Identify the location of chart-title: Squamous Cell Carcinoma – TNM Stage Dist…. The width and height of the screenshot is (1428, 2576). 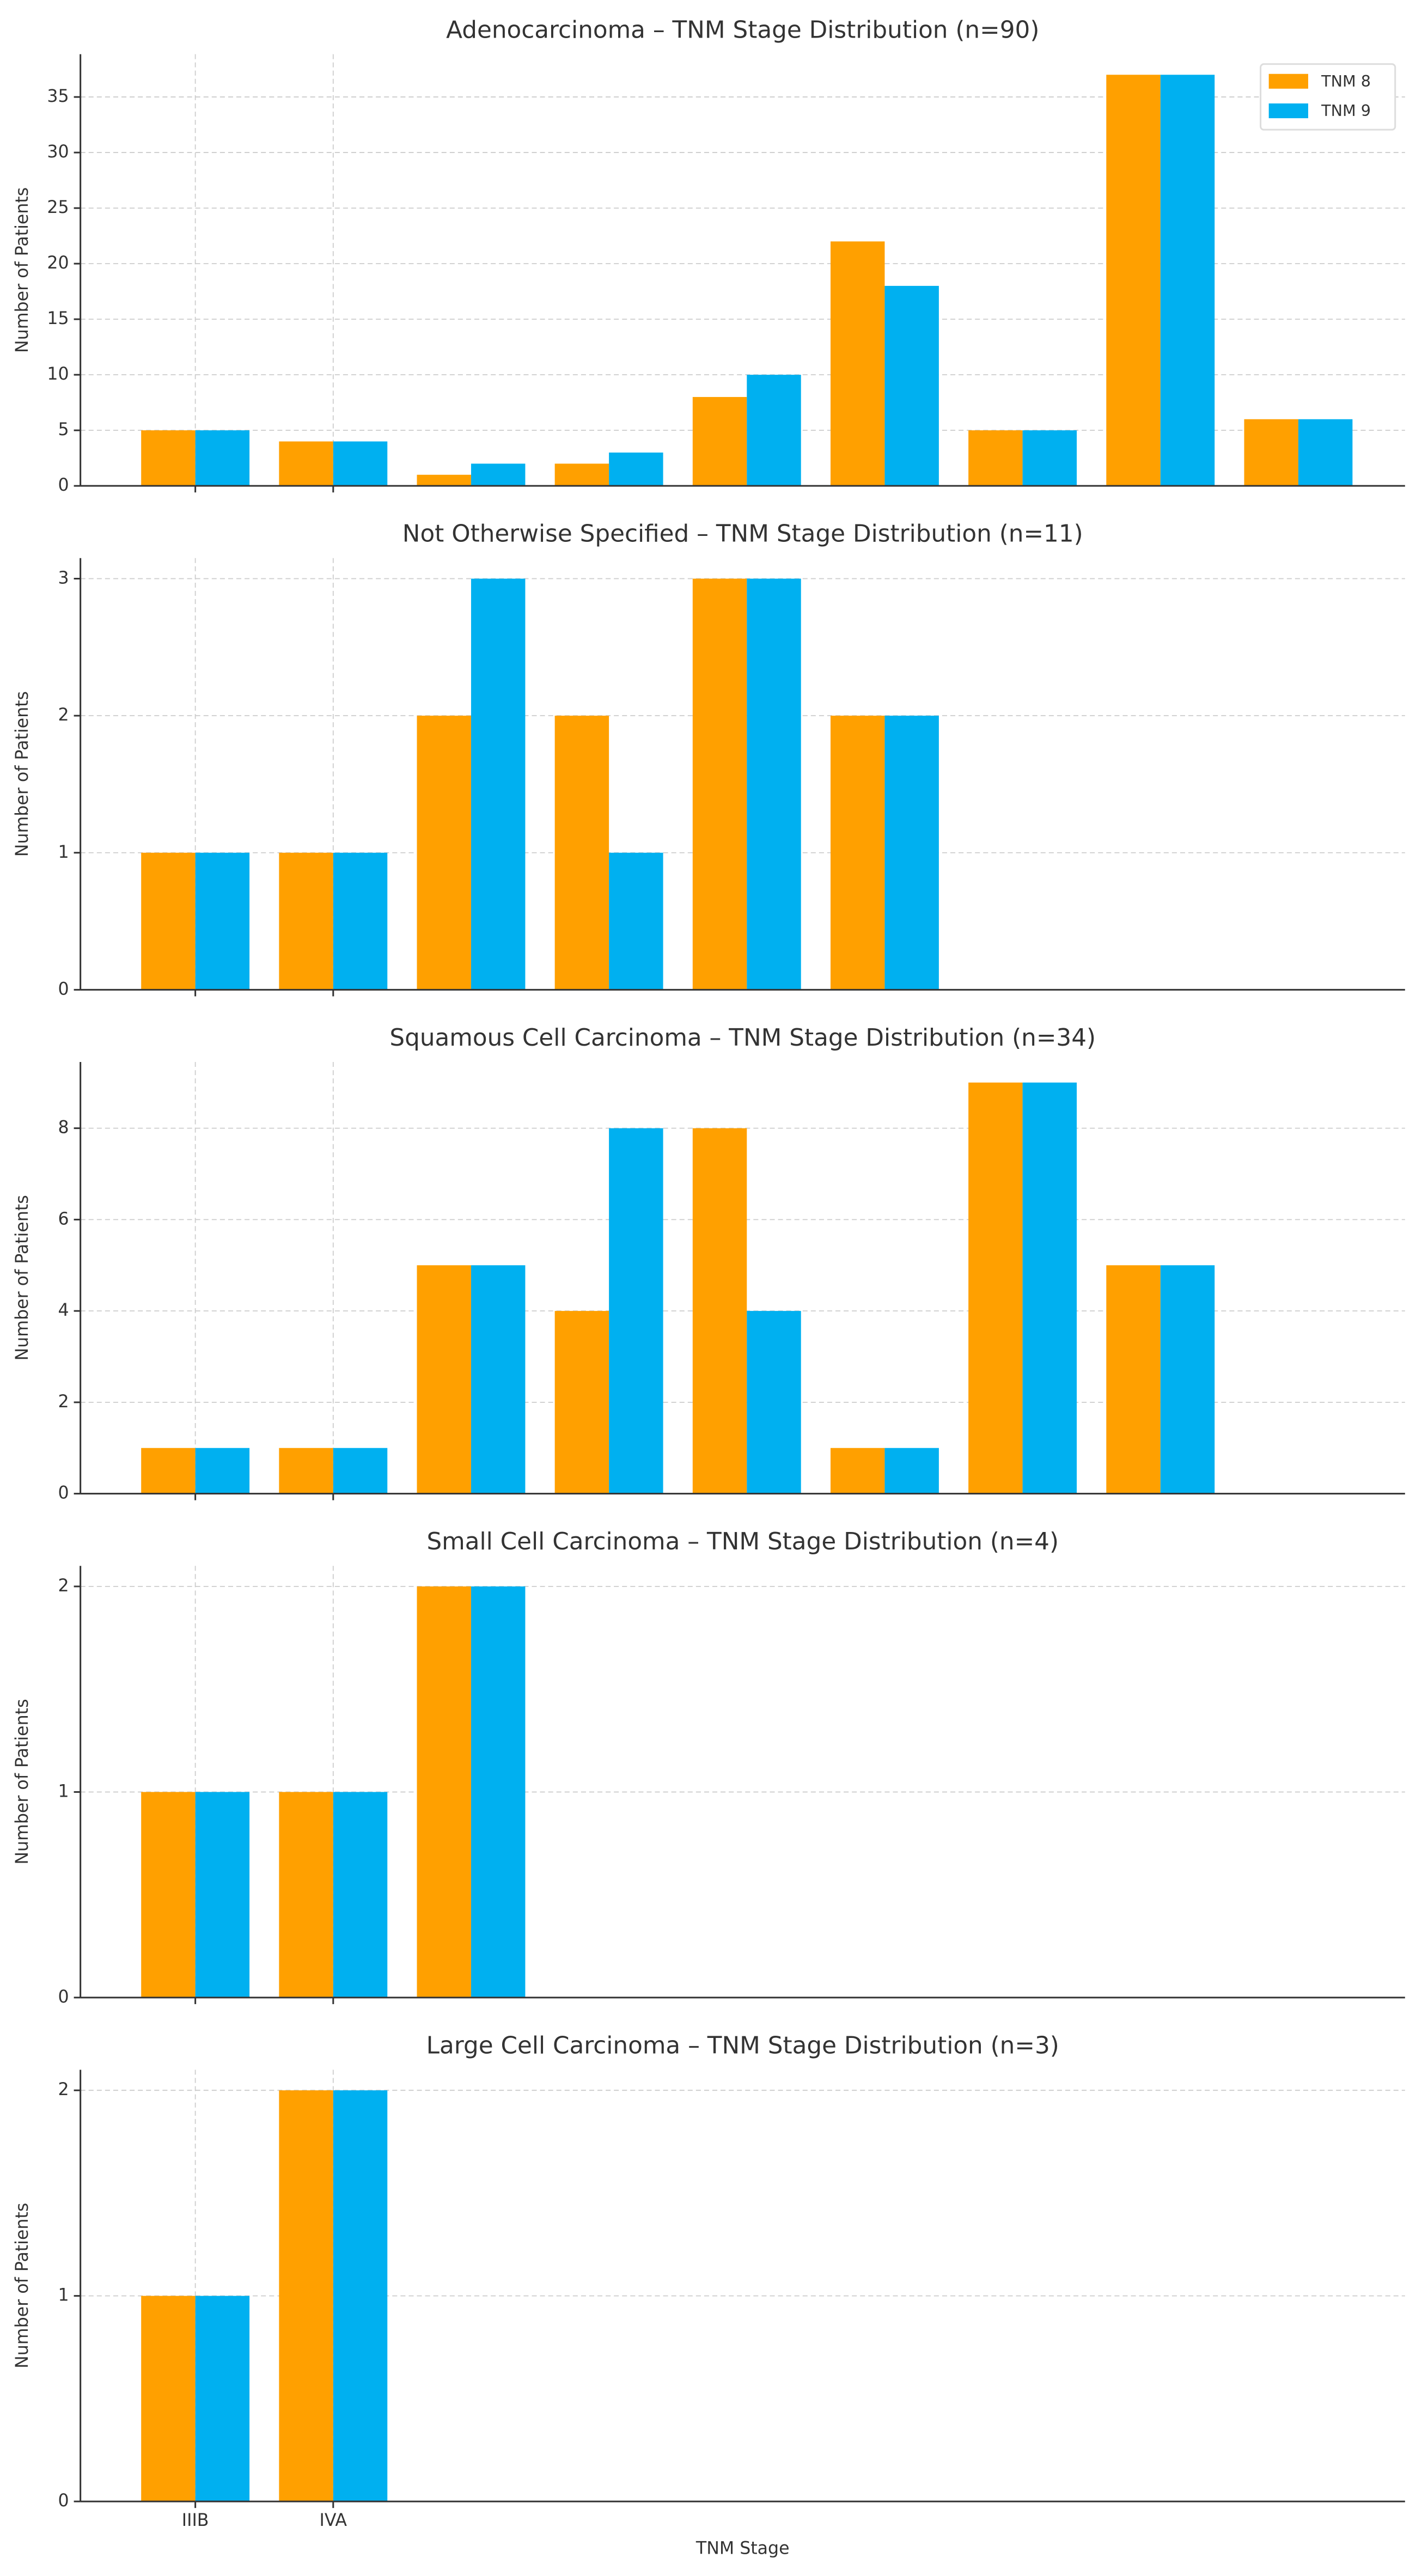
(742, 1038).